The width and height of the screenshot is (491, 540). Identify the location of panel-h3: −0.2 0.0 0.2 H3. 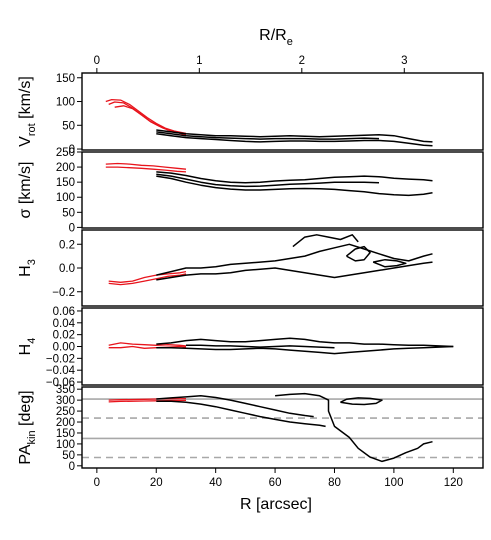
(250, 268).